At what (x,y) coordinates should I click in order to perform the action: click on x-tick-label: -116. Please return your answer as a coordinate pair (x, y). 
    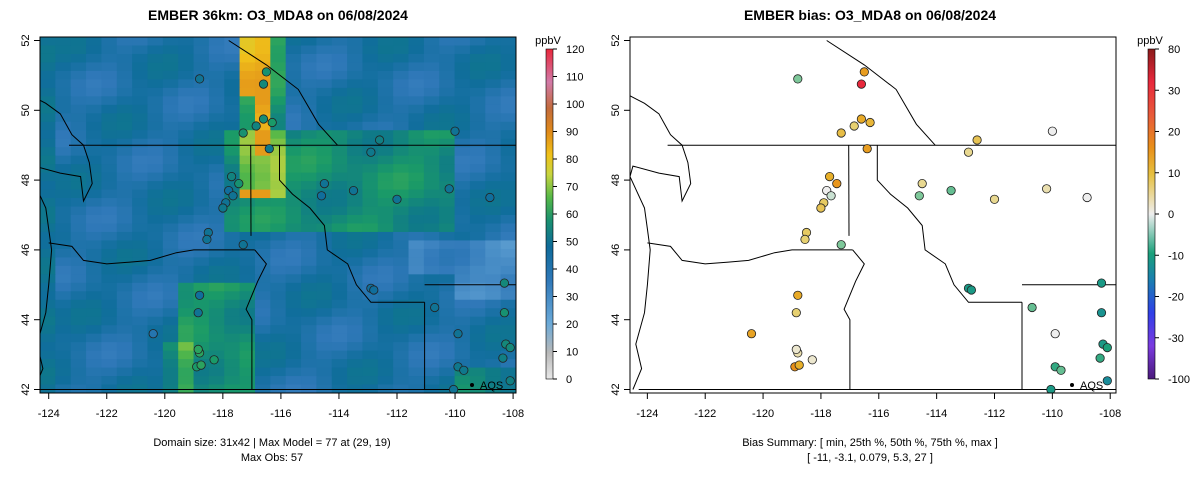
    Looking at the image, I should click on (878, 414).